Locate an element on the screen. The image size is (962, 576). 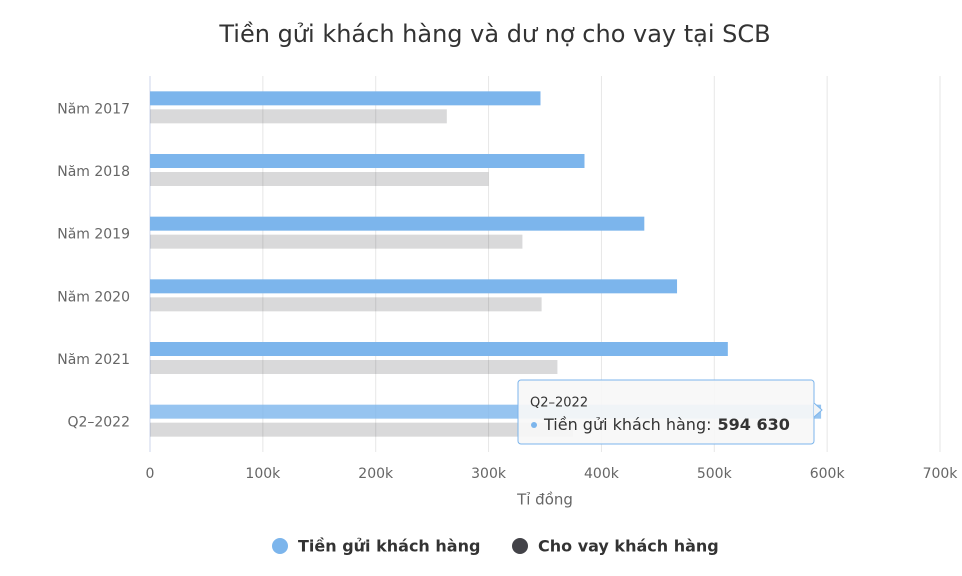
x-tick-label: 600k is located at coordinates (828, 474).